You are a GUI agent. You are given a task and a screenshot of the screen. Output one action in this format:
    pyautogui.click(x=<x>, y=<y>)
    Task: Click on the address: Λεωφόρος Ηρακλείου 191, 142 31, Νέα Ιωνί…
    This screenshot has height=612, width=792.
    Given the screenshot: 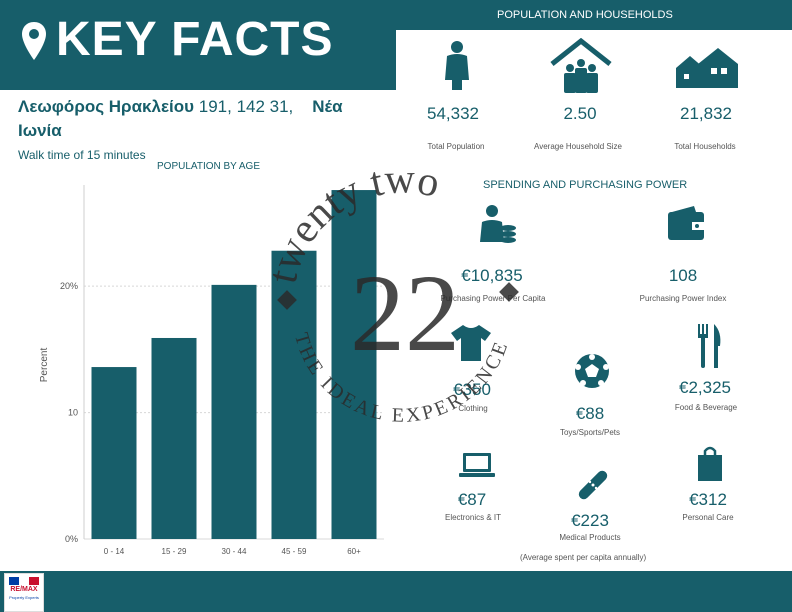 What is the action you would take?
    pyautogui.click(x=198, y=119)
    